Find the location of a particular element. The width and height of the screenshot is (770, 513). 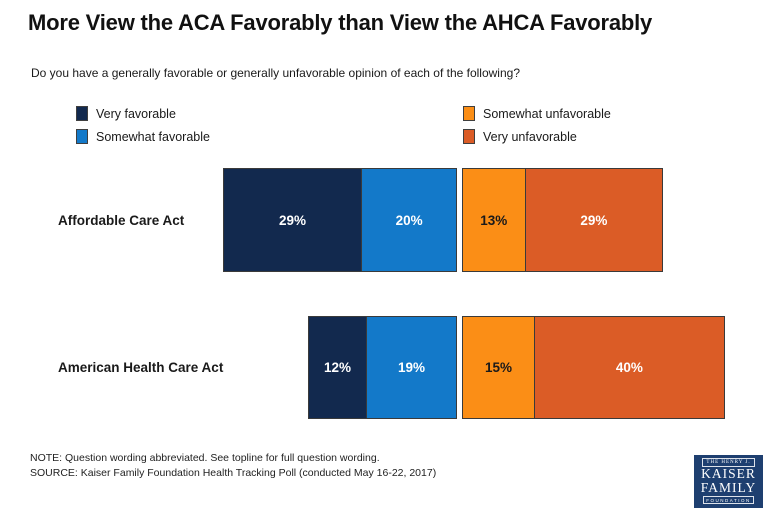

category-label-affordable-care-act: Affordable Care Act is located at coordinates (121, 220).